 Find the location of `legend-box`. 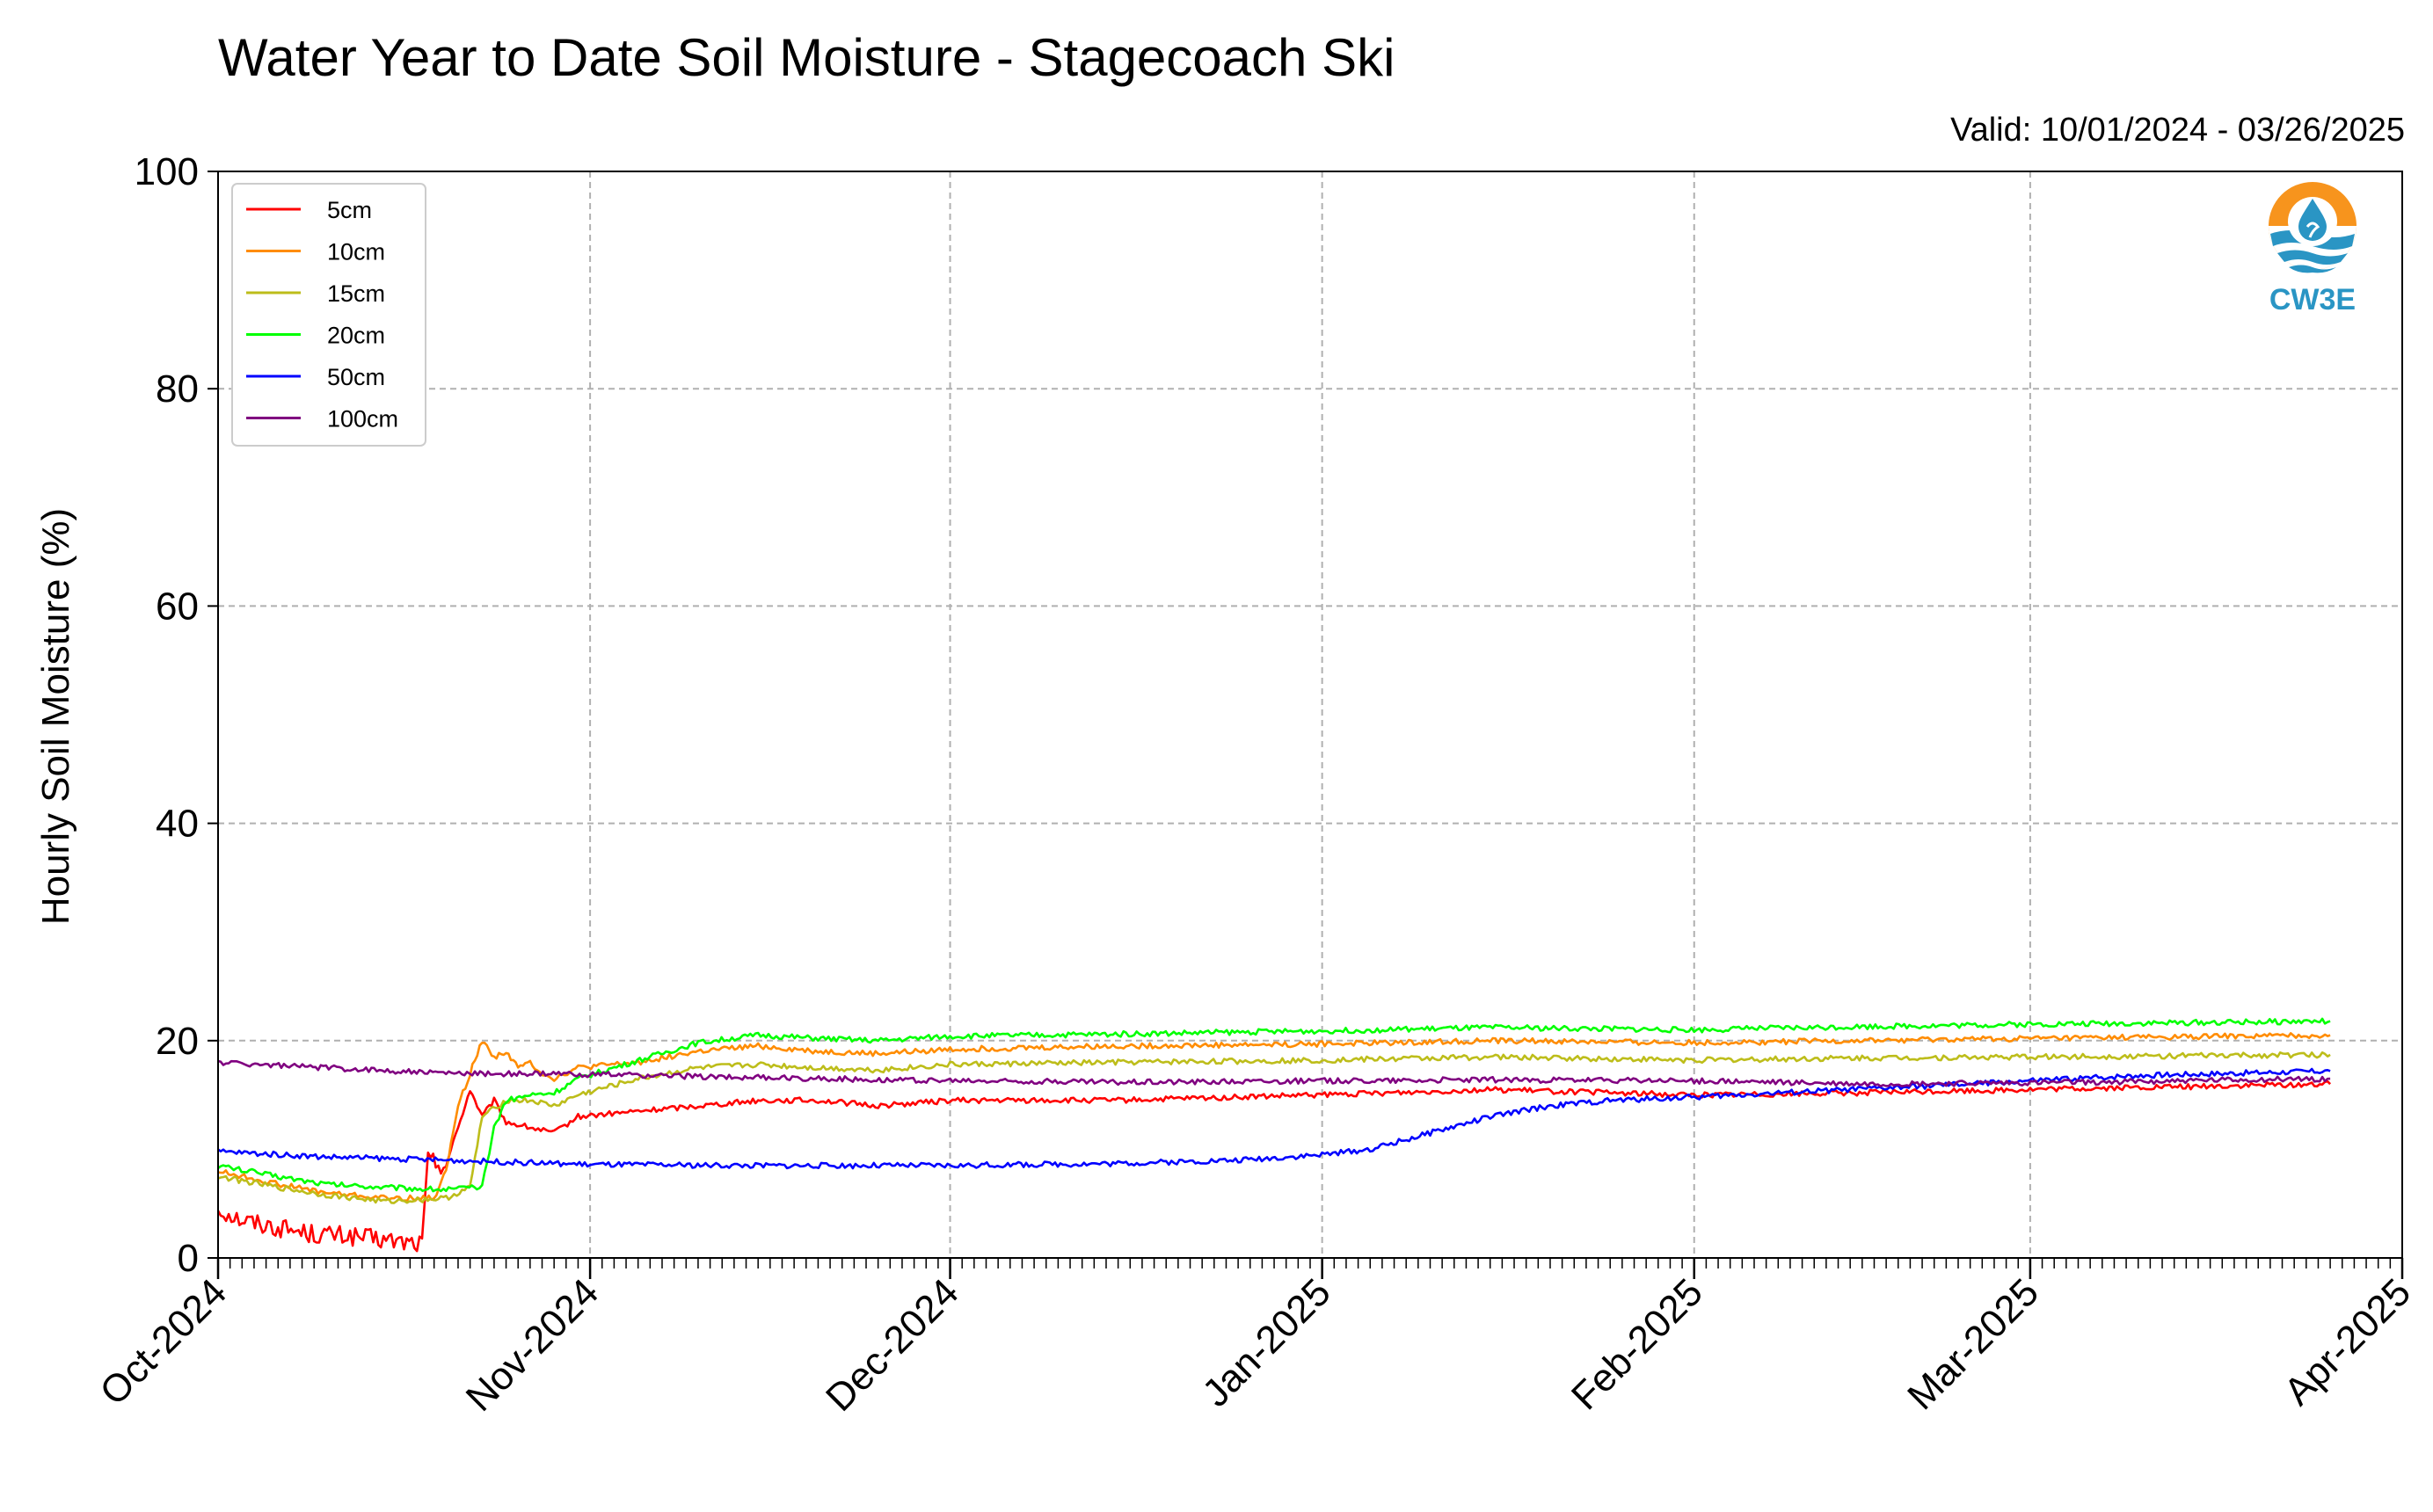

legend-box is located at coordinates (328, 315).